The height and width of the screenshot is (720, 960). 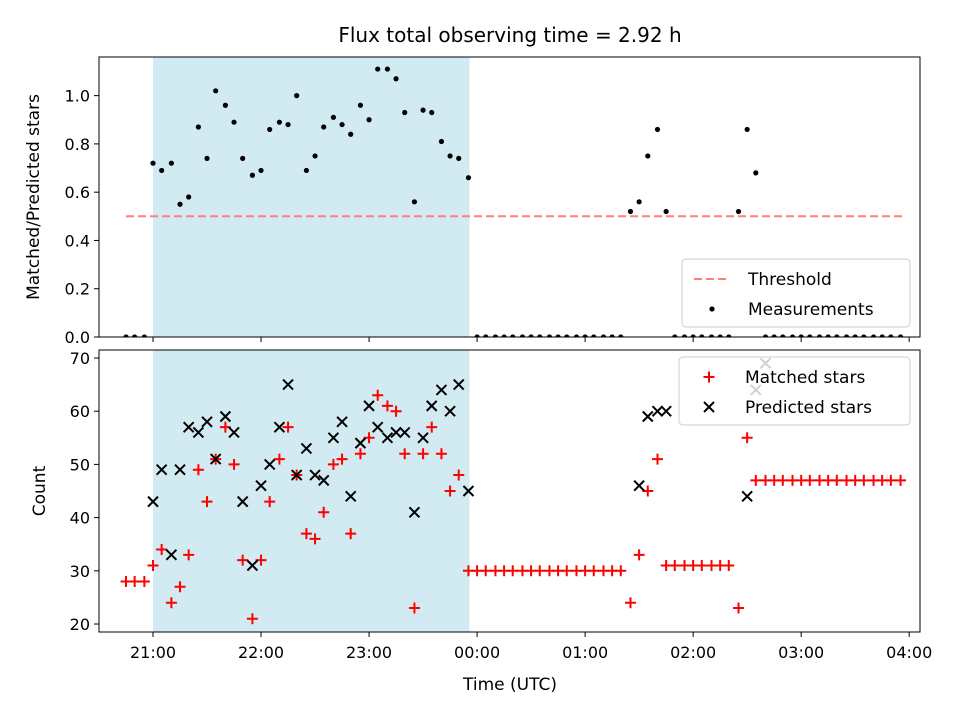 What do you see at coordinates (789, 280) in the screenshot?
I see `legend-threshold-label: Threshold` at bounding box center [789, 280].